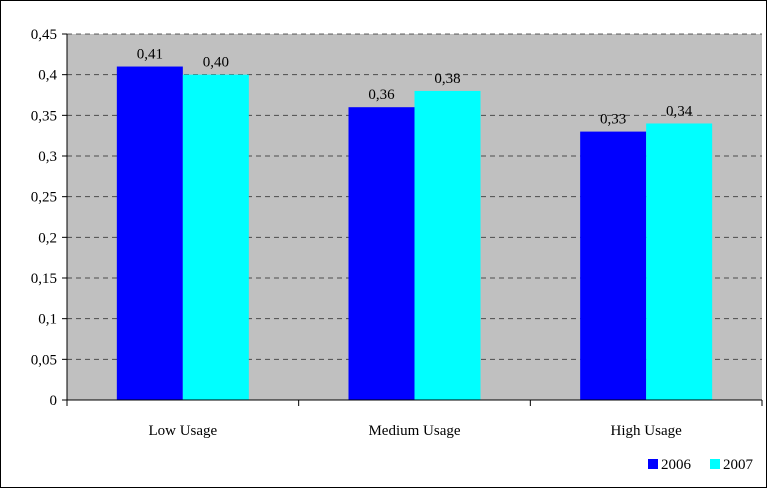  What do you see at coordinates (679, 111) in the screenshot?
I see `data-label: 0,34` at bounding box center [679, 111].